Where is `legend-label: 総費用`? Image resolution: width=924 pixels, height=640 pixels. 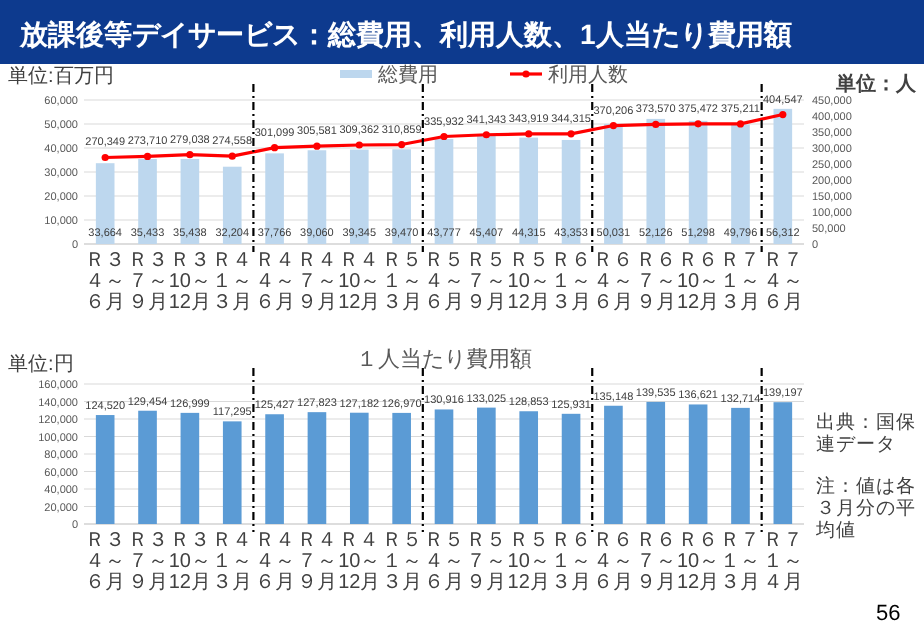 legend-label: 総費用 is located at coordinates (407, 75).